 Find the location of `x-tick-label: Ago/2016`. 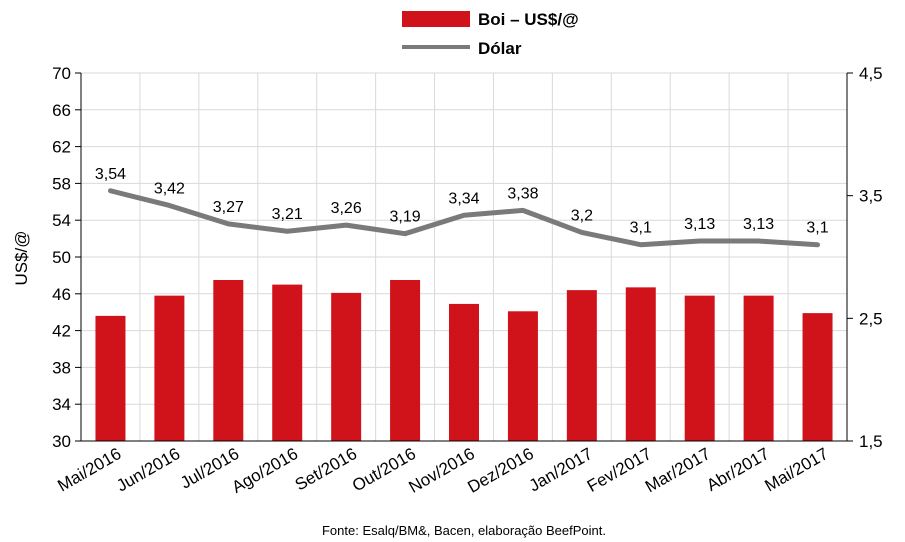

x-tick-label: Ago/2016 is located at coordinates (265, 470).